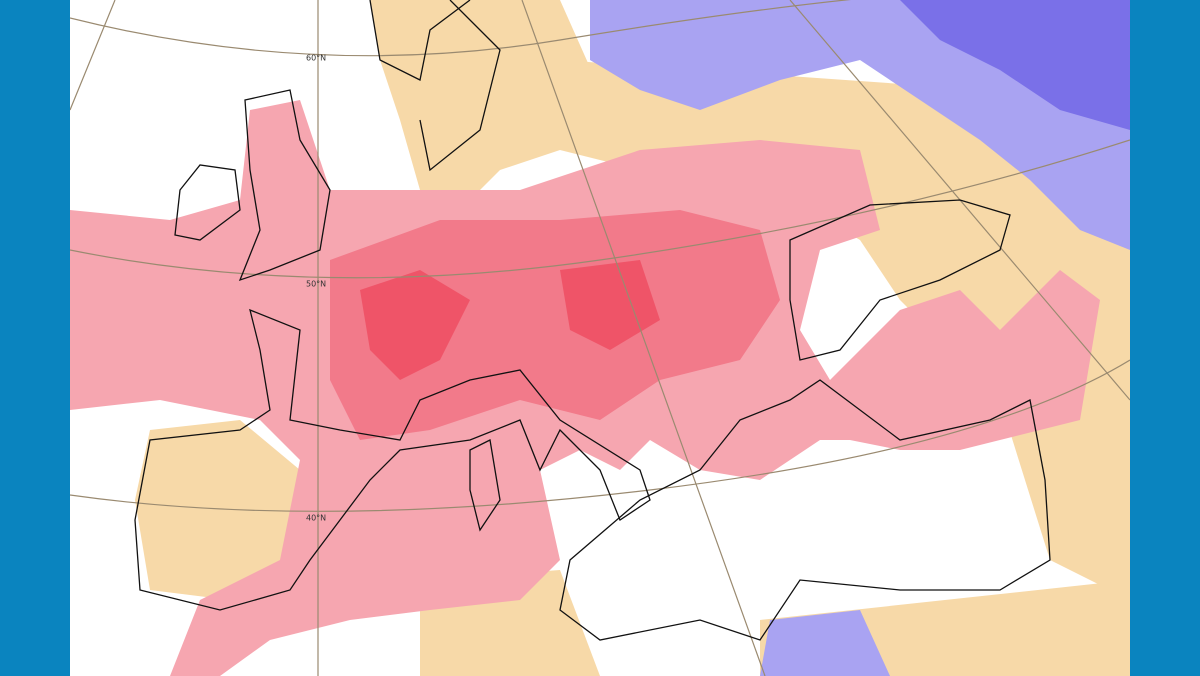  I want to click on latitude-label: 40°N, so click(316, 518).